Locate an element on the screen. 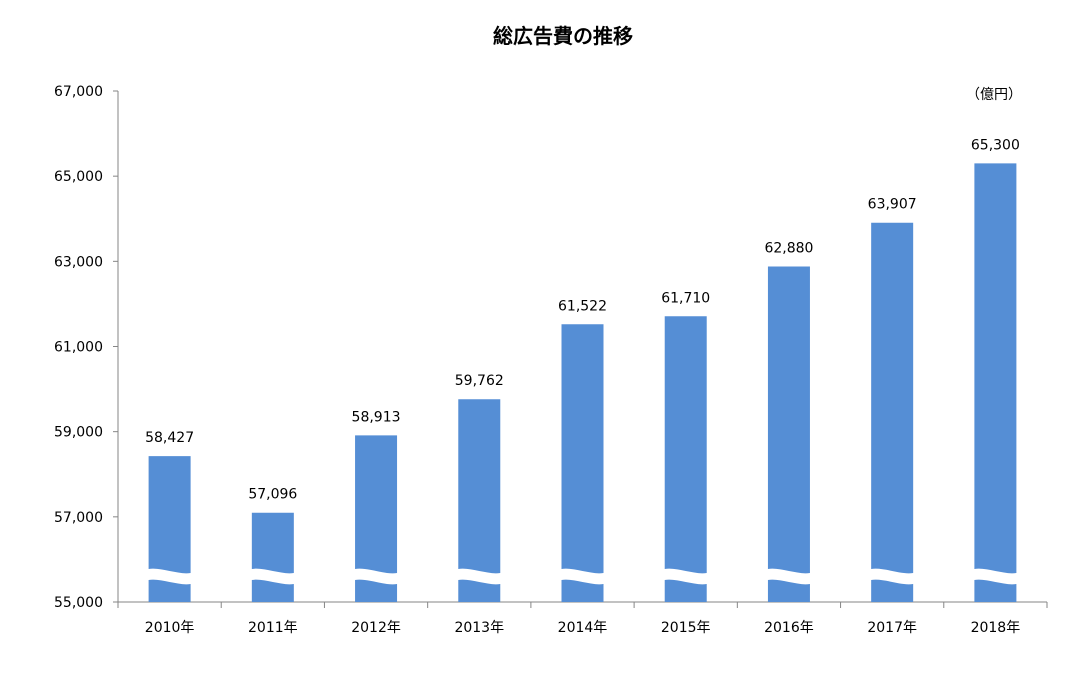 The image size is (1076, 685). y-tick-label: 57,000 is located at coordinates (78, 518).